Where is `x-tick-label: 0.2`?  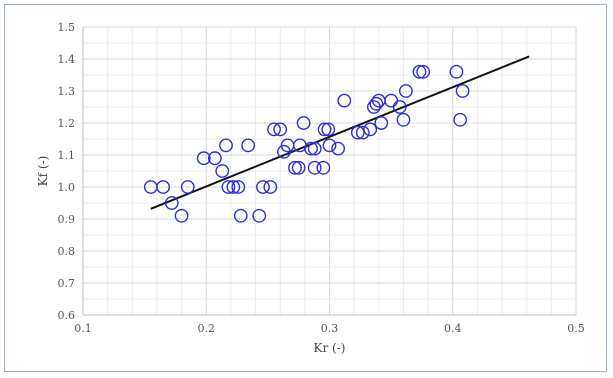
x-tick-label: 0.2 is located at coordinates (207, 328).